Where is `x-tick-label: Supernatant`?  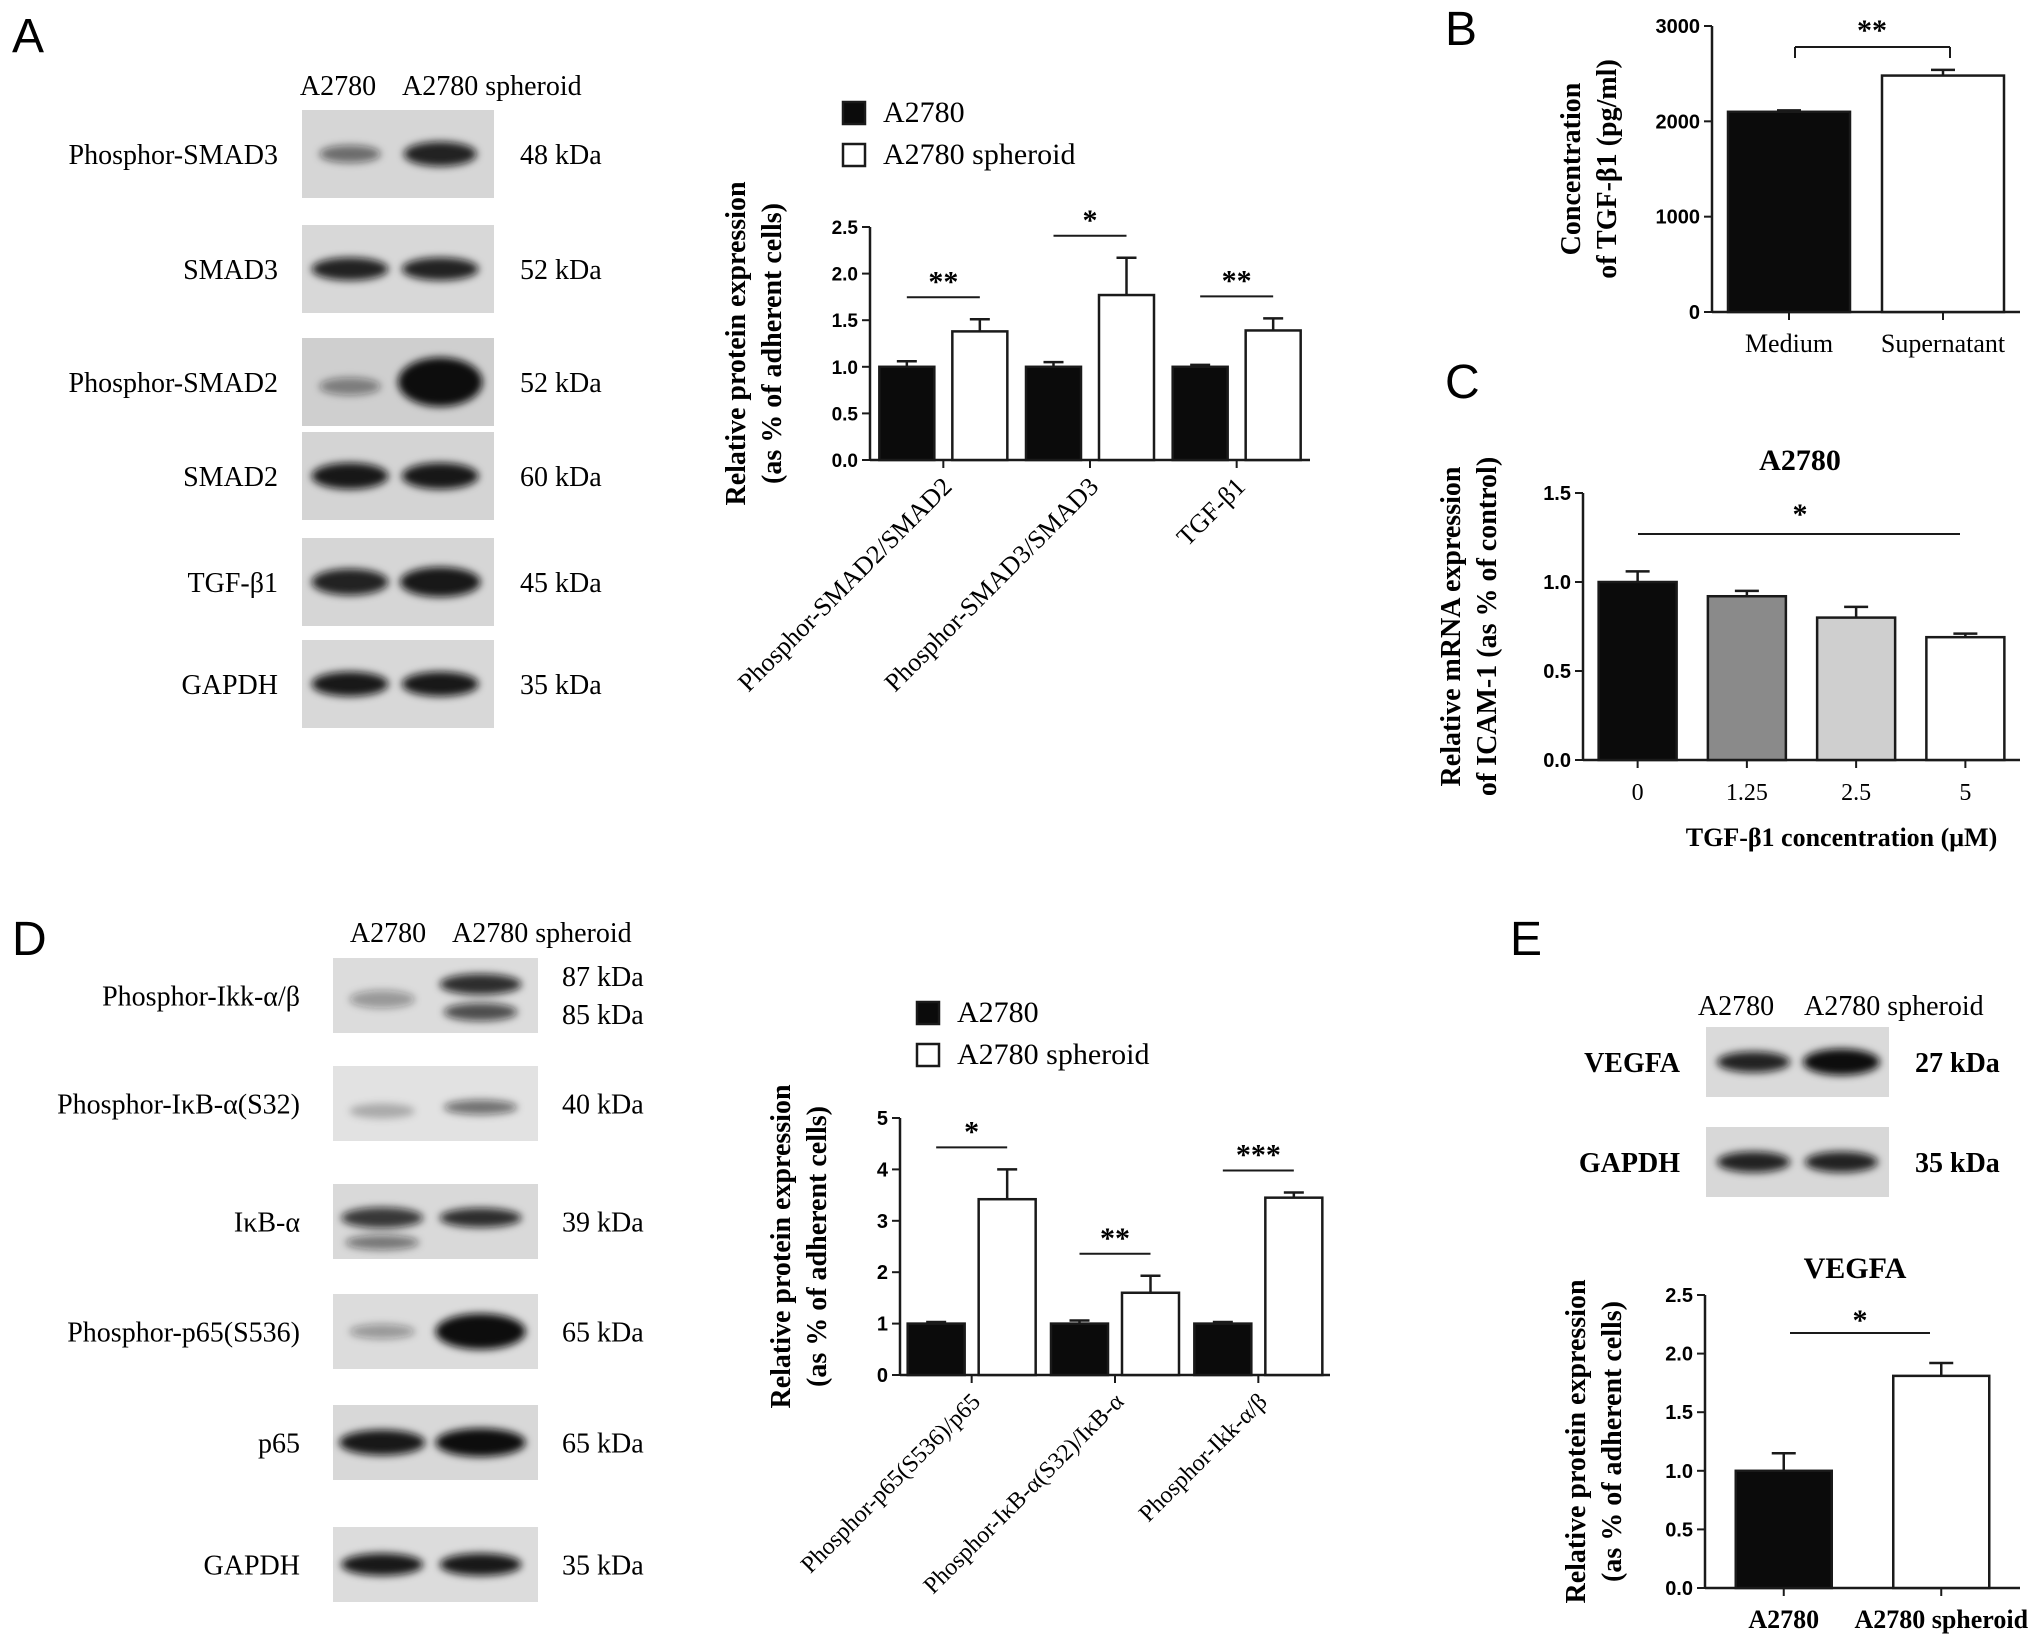 x-tick-label: Supernatant is located at coordinates (1943, 343).